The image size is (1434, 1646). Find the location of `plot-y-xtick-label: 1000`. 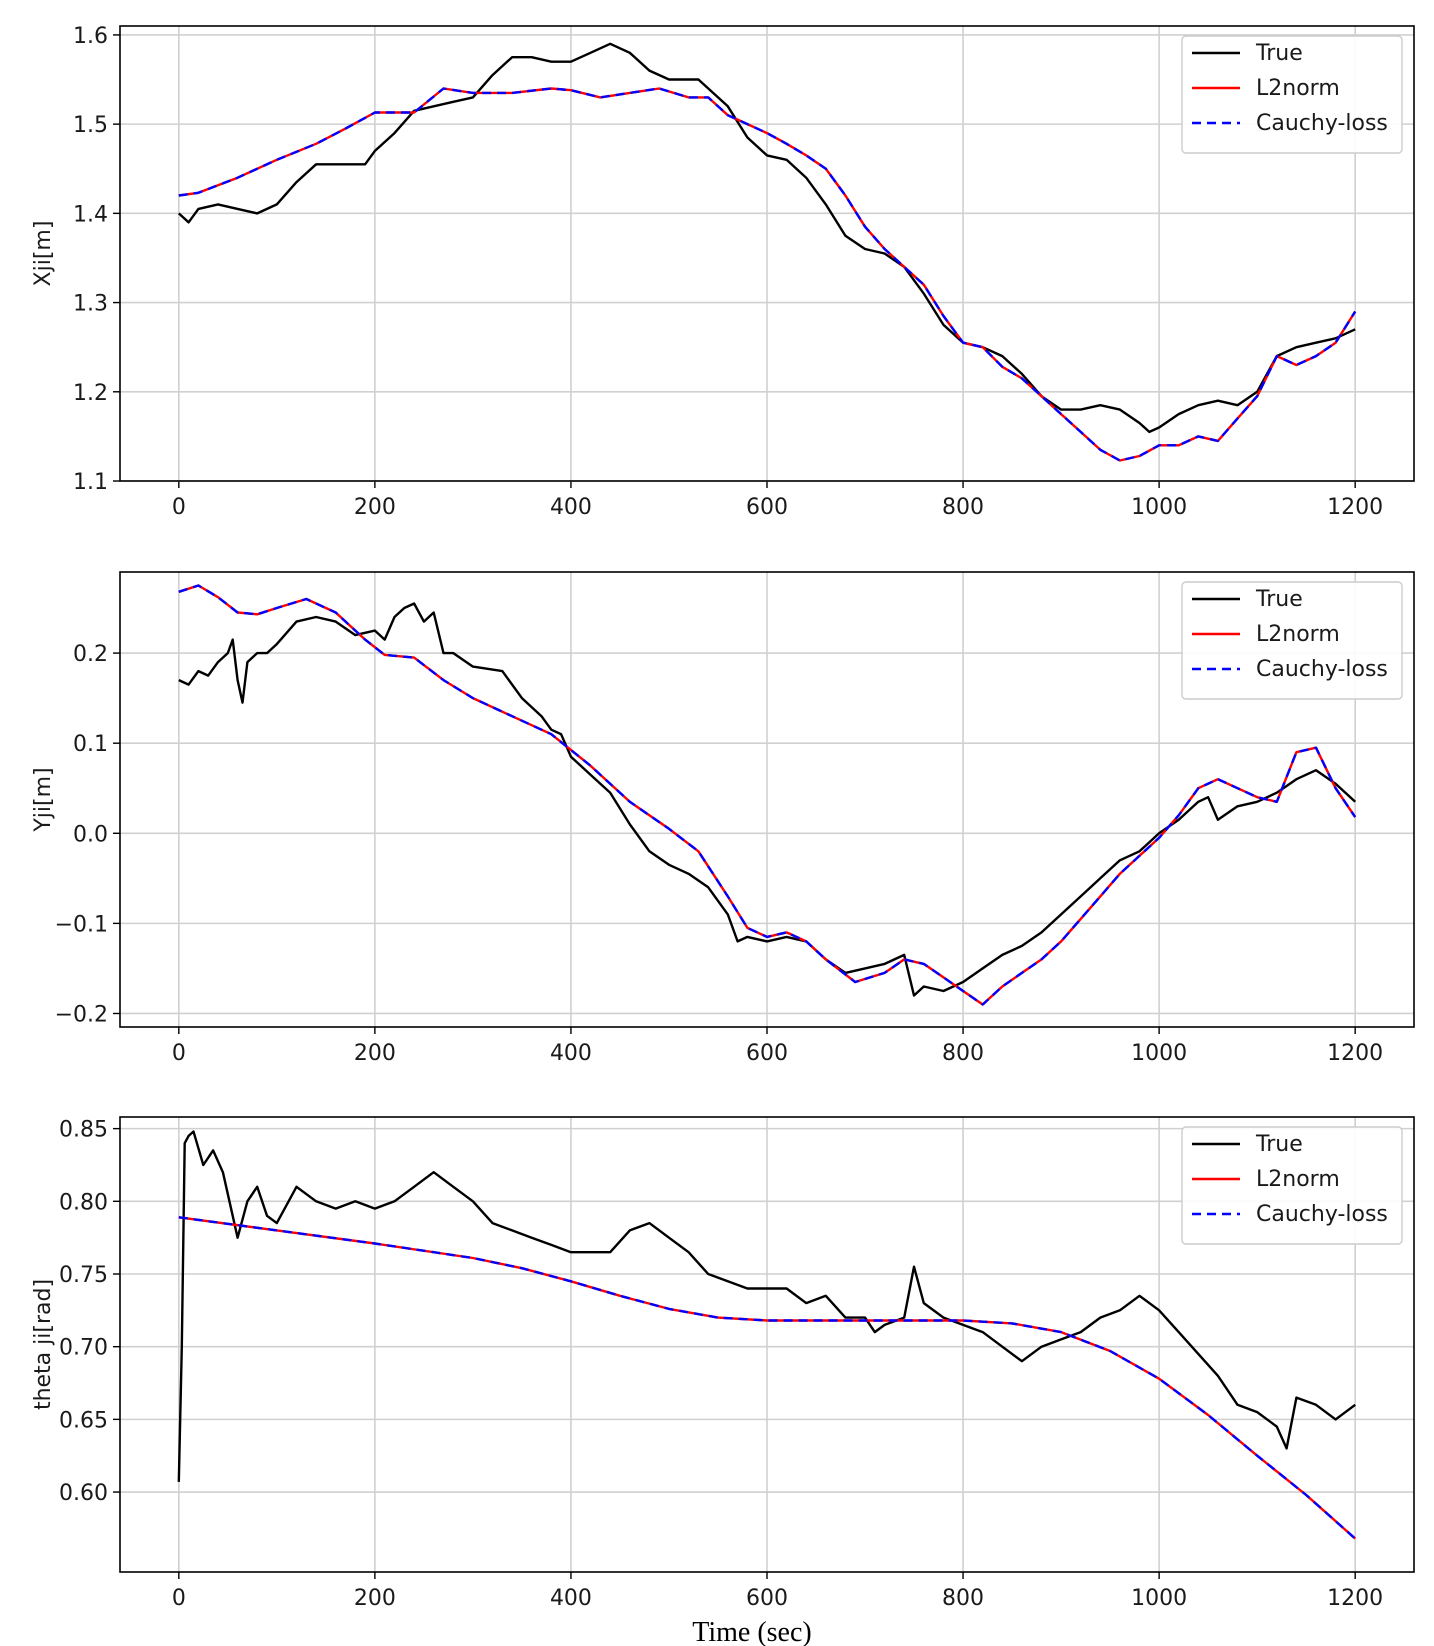

plot-y-xtick-label: 1000 is located at coordinates (1159, 1053).